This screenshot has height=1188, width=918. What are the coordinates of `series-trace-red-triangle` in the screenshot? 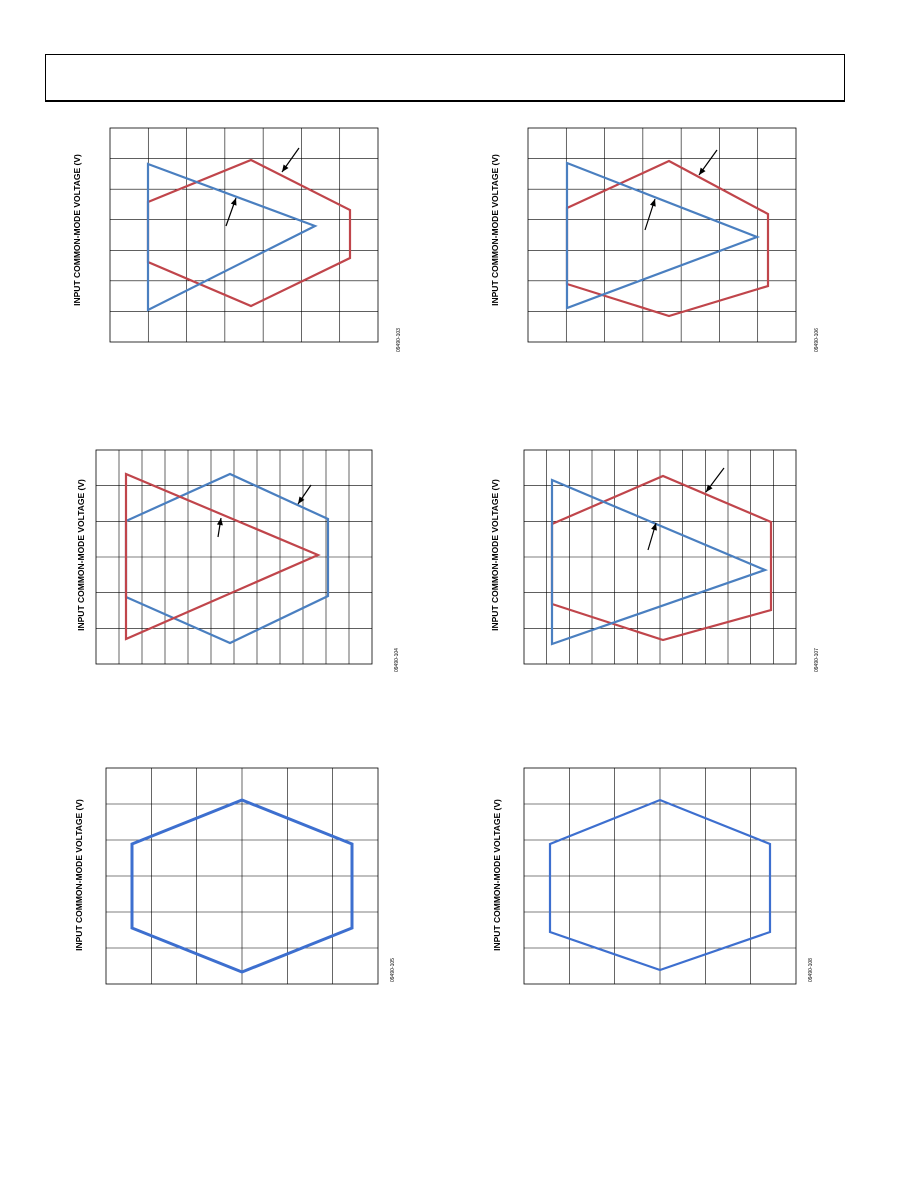 It's located at (222, 556).